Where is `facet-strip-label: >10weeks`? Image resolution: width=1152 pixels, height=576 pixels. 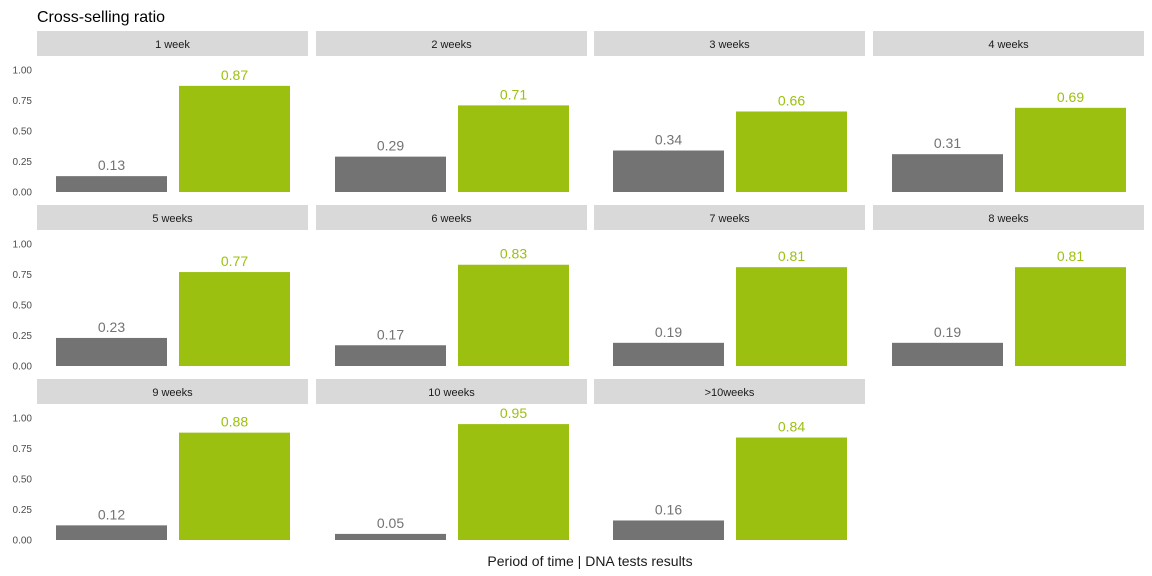
facet-strip-label: >10weeks is located at coordinates (730, 393).